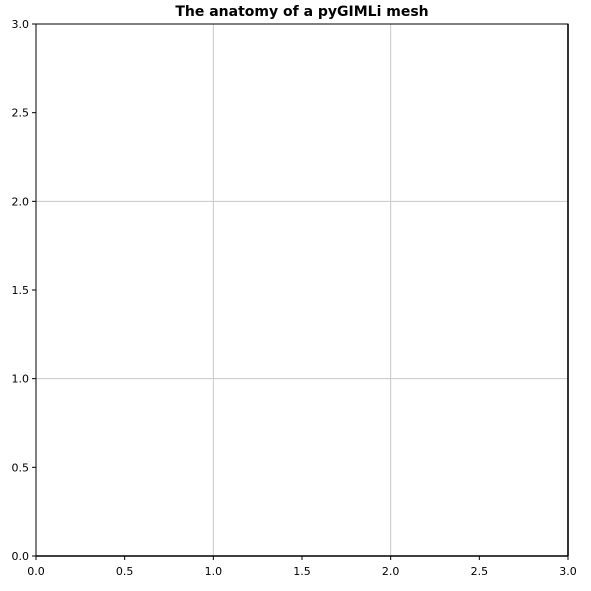 The height and width of the screenshot is (591, 591). What do you see at coordinates (21, 201) in the screenshot?
I see `y-tick-label: 2.0` at bounding box center [21, 201].